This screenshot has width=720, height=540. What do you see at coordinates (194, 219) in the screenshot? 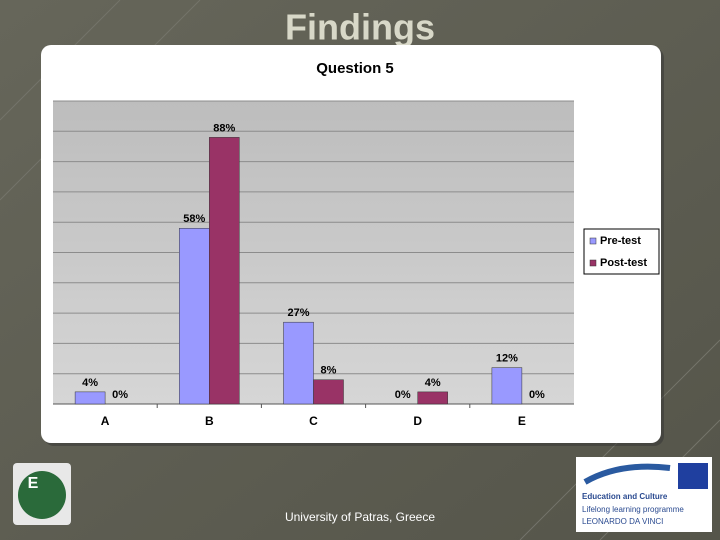
I see `value-label: 58%` at bounding box center [194, 219].